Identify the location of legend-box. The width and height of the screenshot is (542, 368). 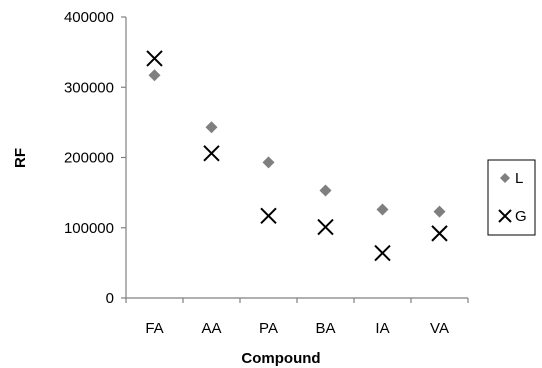
(511, 197).